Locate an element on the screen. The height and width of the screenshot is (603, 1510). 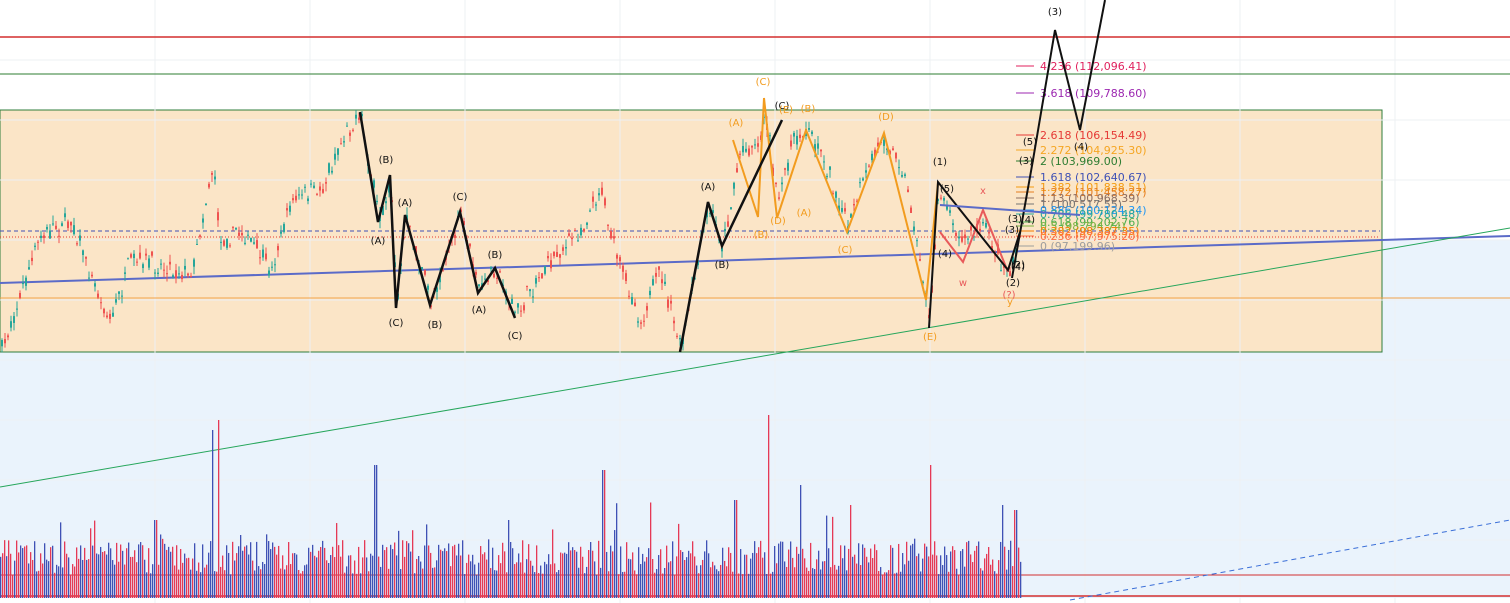
fib-label: 1.272 (101,458.27) is located at coordinates (1093, 192).